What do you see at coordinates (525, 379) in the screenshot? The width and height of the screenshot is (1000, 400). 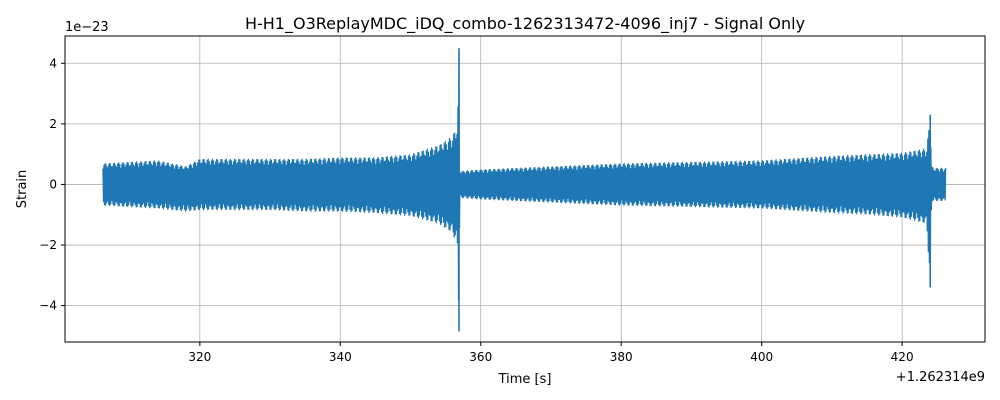 I see `x-axis-label: Time [s]` at bounding box center [525, 379].